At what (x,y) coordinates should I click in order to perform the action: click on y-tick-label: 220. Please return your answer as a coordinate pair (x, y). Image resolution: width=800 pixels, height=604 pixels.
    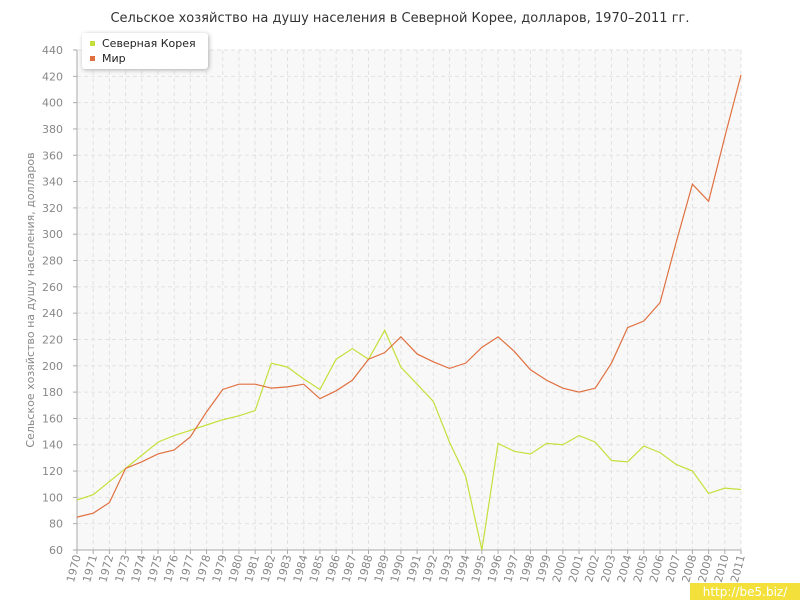
    Looking at the image, I should click on (52, 339).